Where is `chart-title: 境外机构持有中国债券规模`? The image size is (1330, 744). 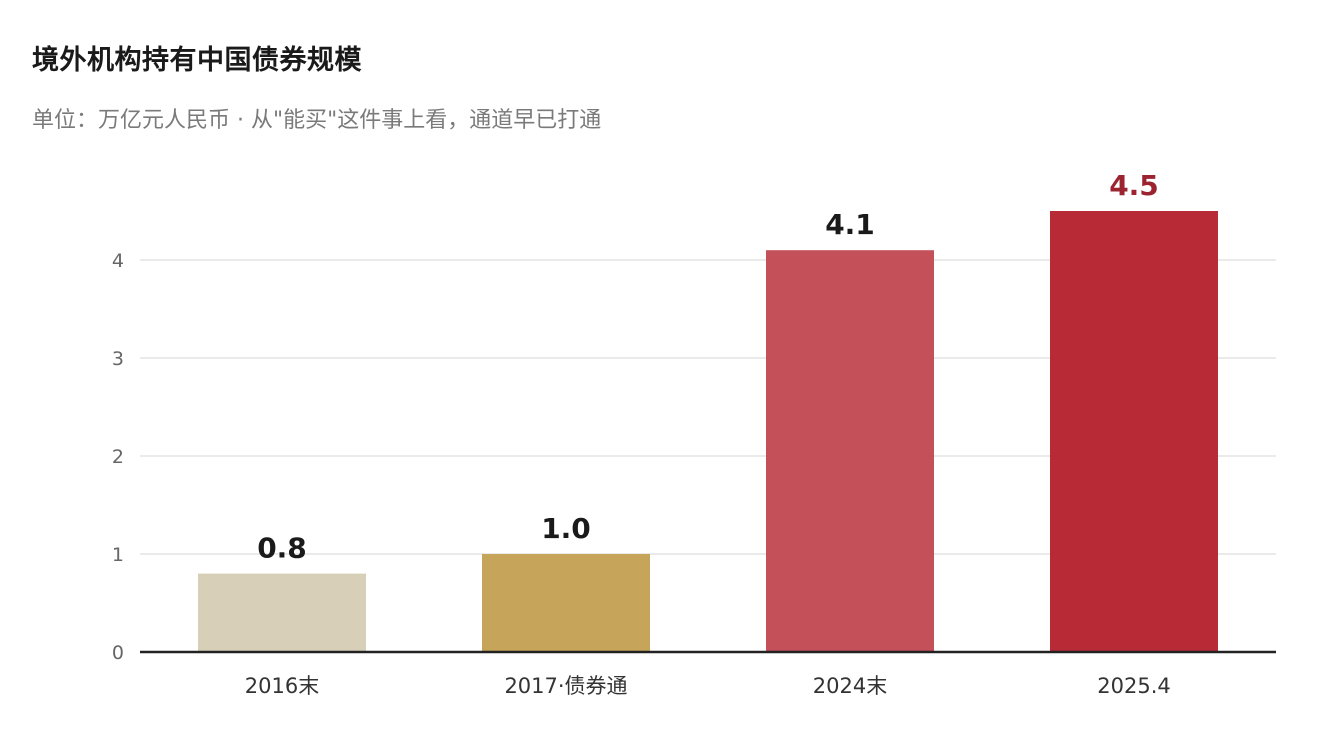
chart-title: 境外机构持有中国债券规模 is located at coordinates (197, 60).